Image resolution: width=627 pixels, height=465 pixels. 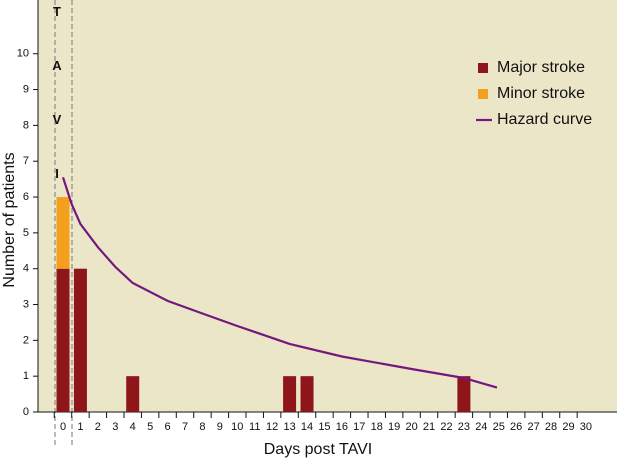 I want to click on x-tick-label: 18, so click(x=377, y=427).